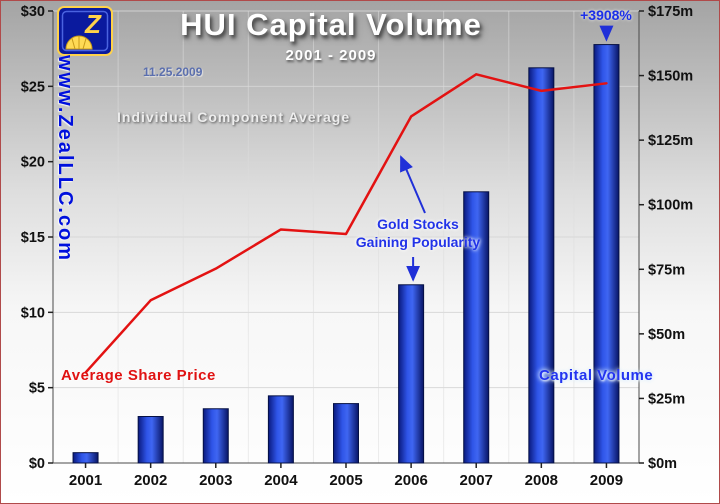 The width and height of the screenshot is (720, 504). Describe the element at coordinates (33, 313) in the screenshot. I see `left-axis-label: $10` at that location.